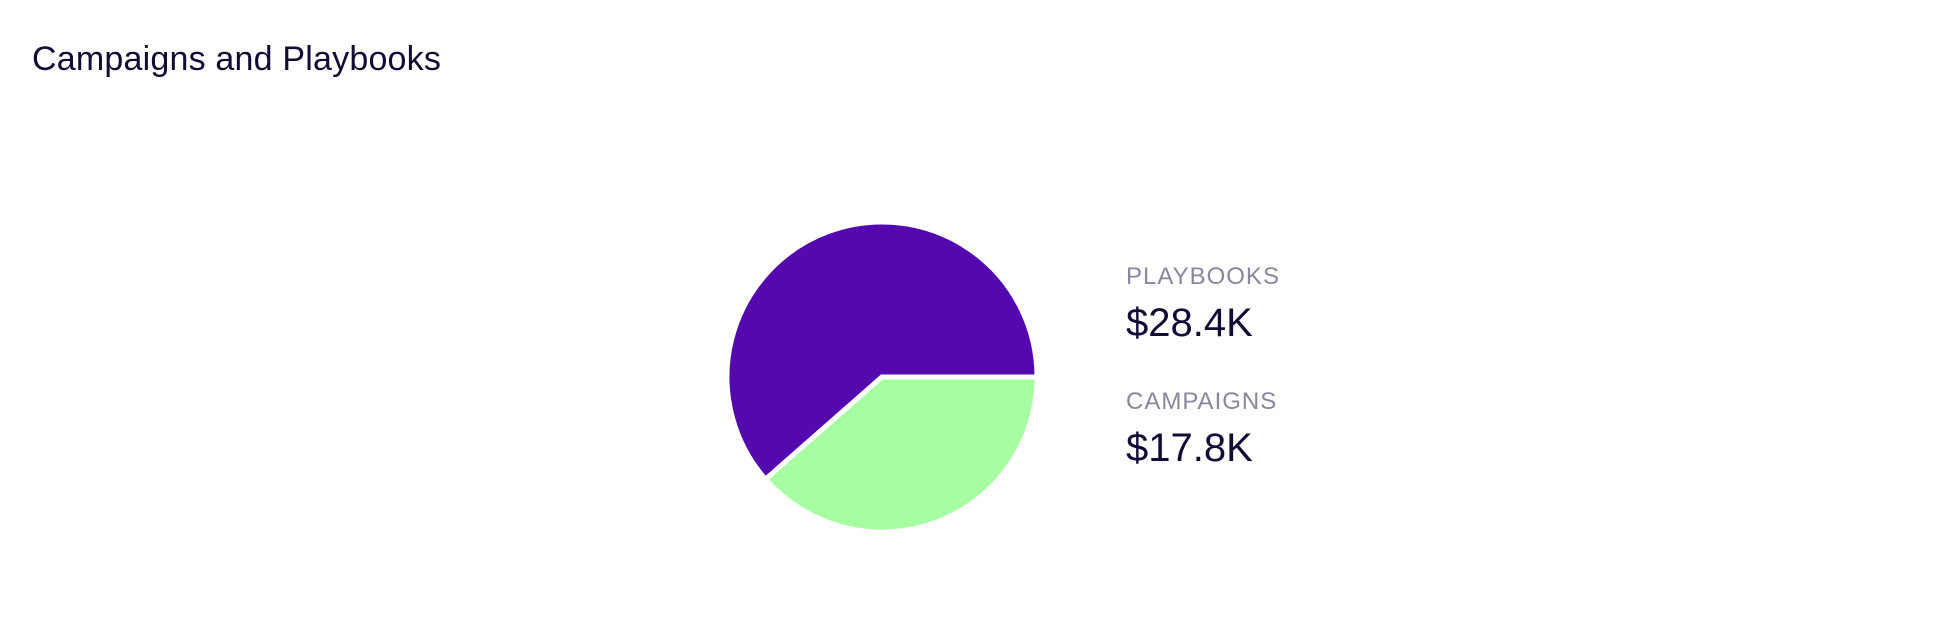 The image size is (1960, 620). I want to click on pie-chart, so click(882, 377).